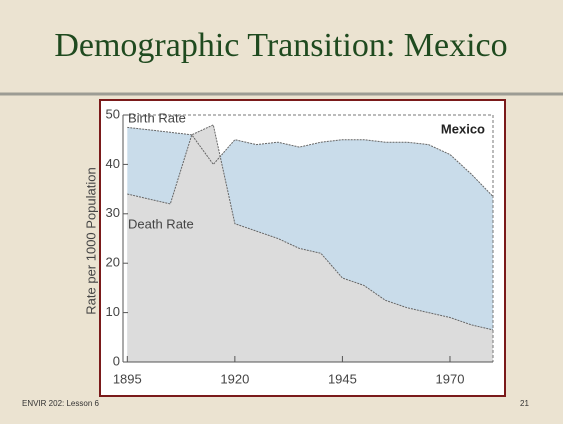 Image resolution: width=563 pixels, height=424 pixels. Describe the element at coordinates (127, 378) in the screenshot. I see `x-tick-label: 1895` at that location.